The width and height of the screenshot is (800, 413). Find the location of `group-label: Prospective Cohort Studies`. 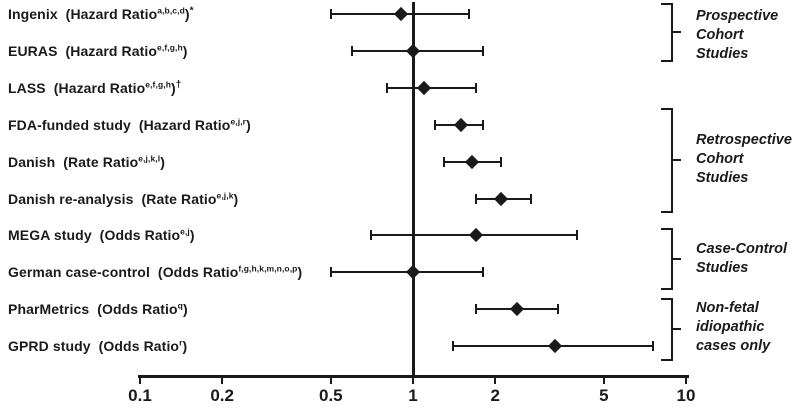

group-label: Prospective Cohort Studies is located at coordinates (737, 35).